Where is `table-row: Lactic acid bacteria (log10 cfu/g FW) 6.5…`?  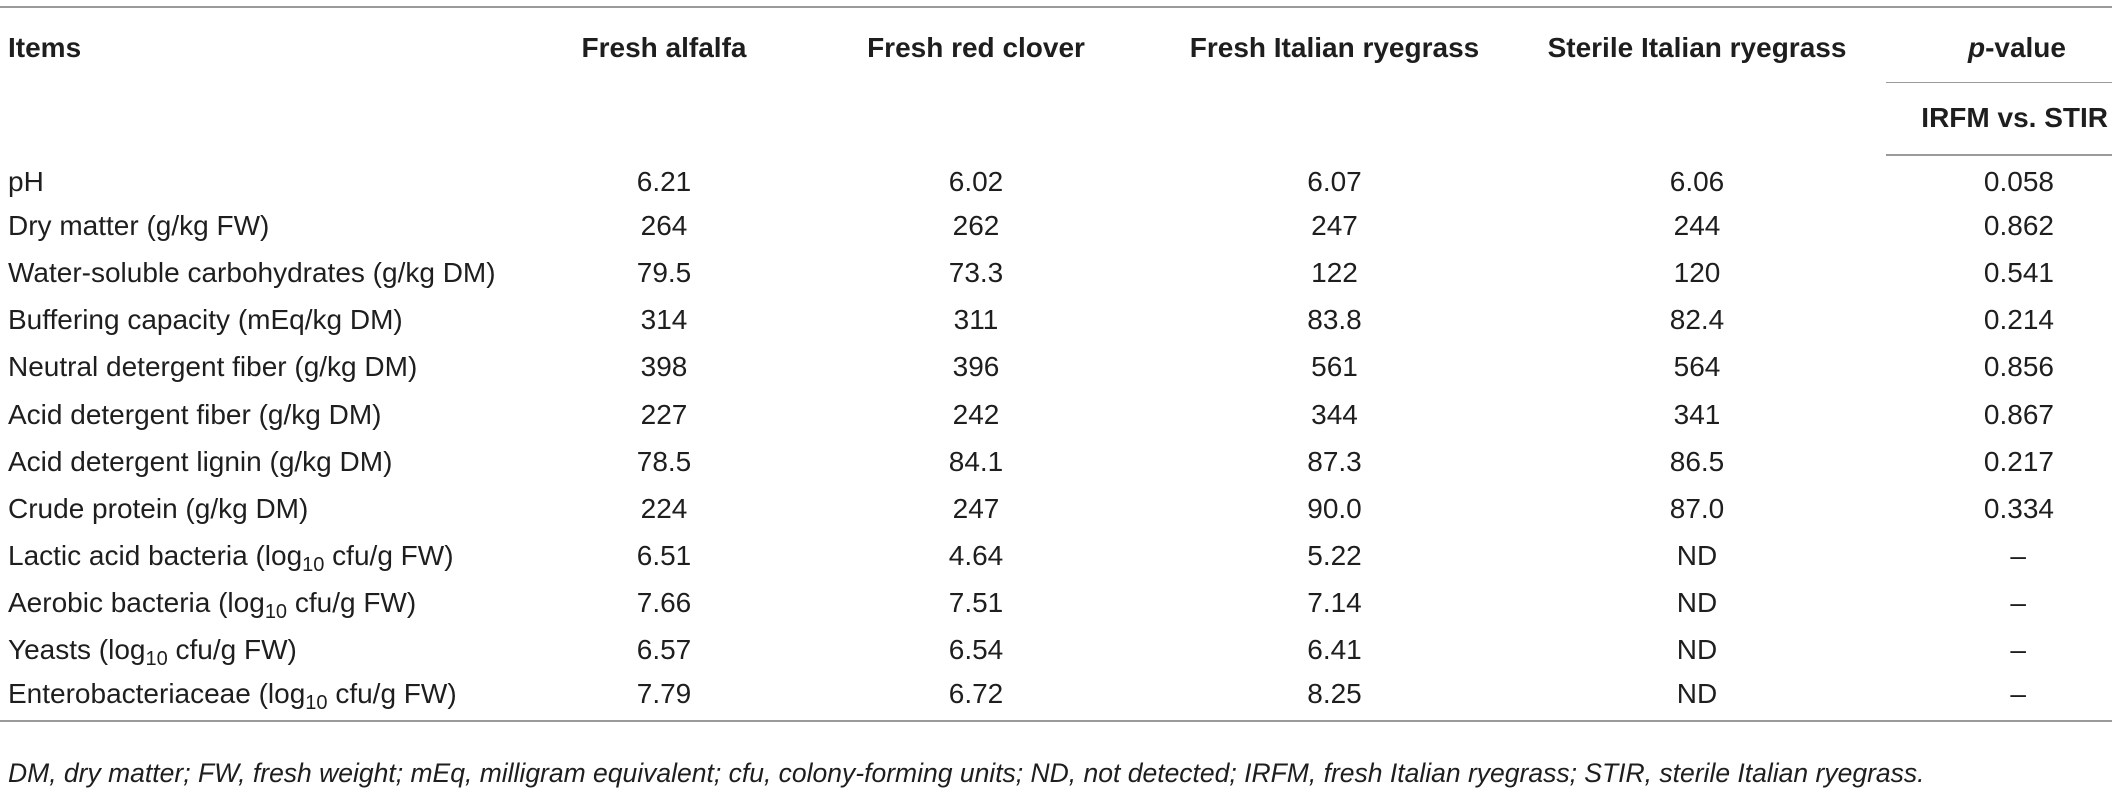 table-row: Lactic acid bacteria (log10 cfu/g FW) 6.5… is located at coordinates (1056, 556).